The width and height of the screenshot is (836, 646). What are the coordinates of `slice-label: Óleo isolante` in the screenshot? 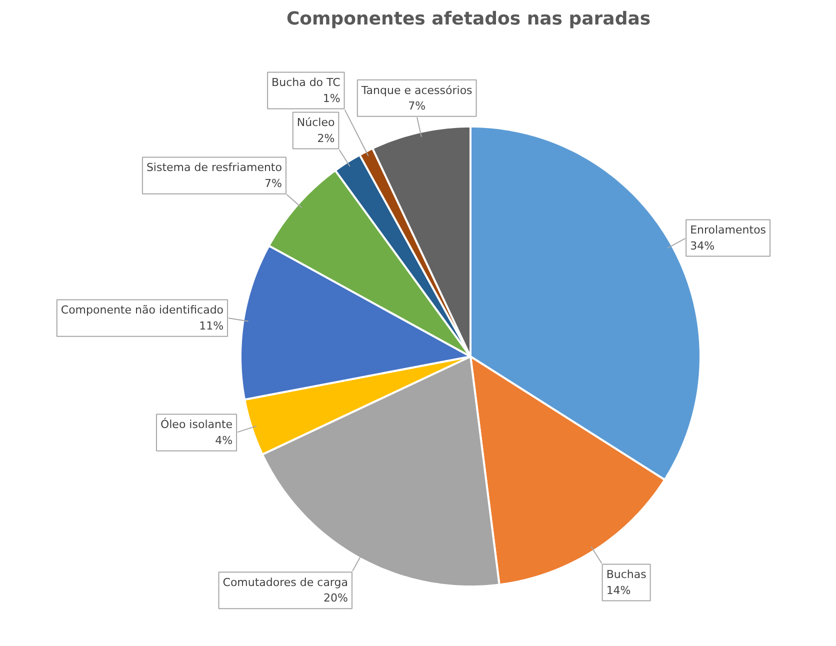 It's located at (196, 424).